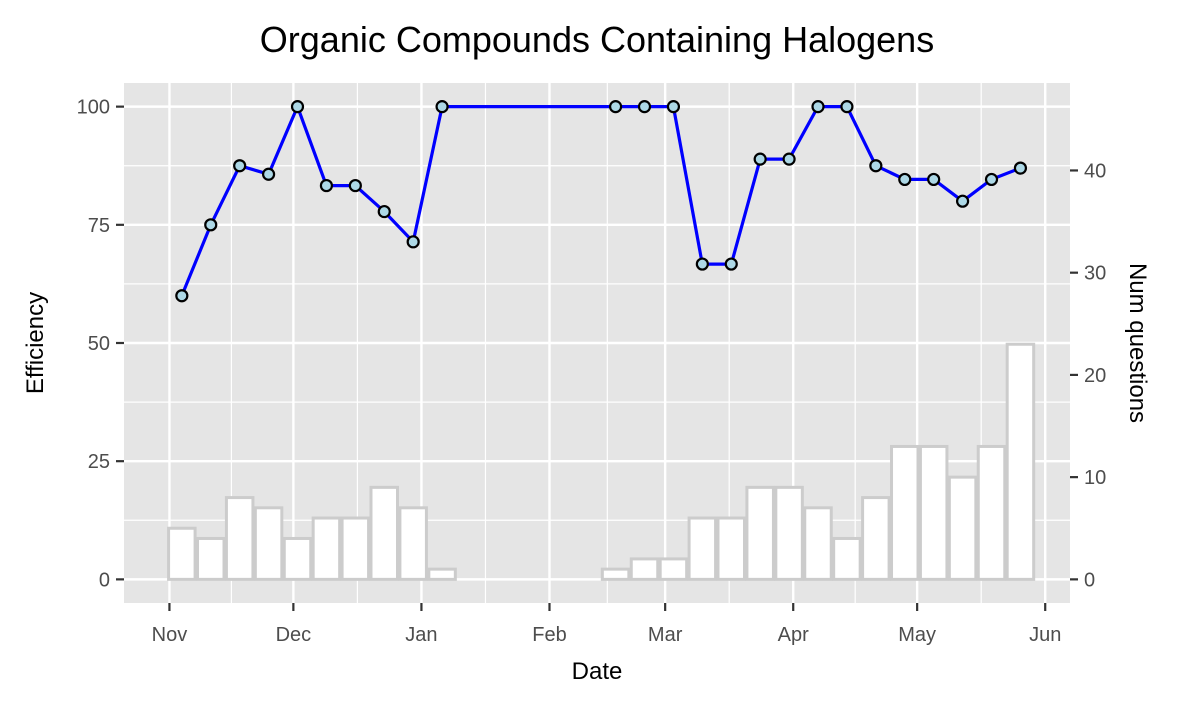 The height and width of the screenshot is (708, 1181). I want to click on y2-tick-label: 0, so click(1089, 580).